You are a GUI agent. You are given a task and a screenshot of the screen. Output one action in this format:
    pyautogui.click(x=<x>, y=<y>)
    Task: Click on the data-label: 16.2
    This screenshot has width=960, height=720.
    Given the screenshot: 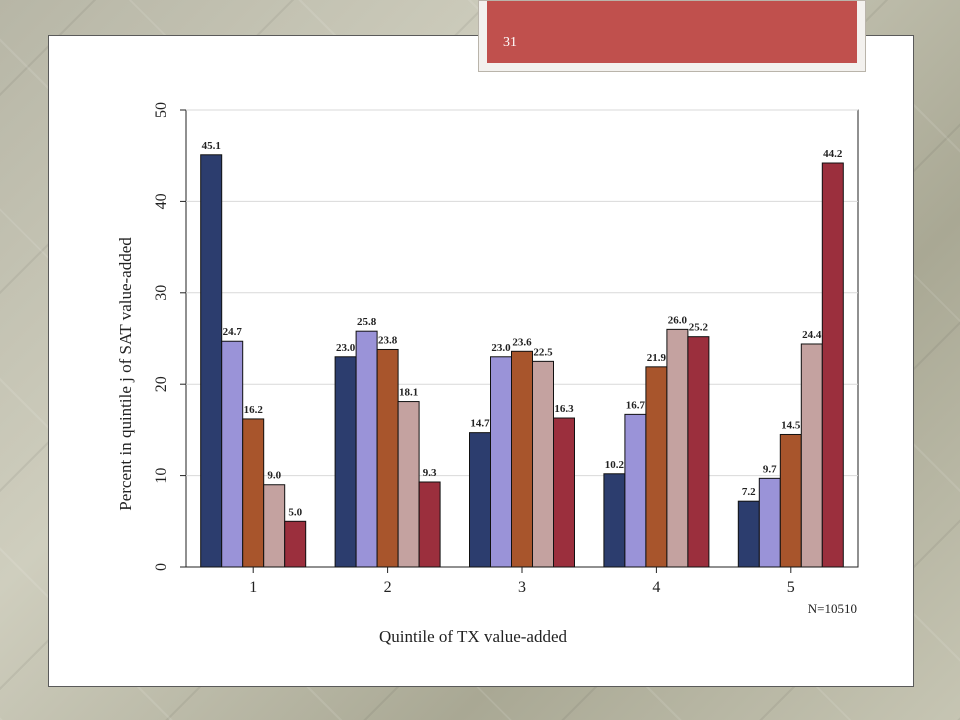 What is the action you would take?
    pyautogui.click(x=254, y=410)
    